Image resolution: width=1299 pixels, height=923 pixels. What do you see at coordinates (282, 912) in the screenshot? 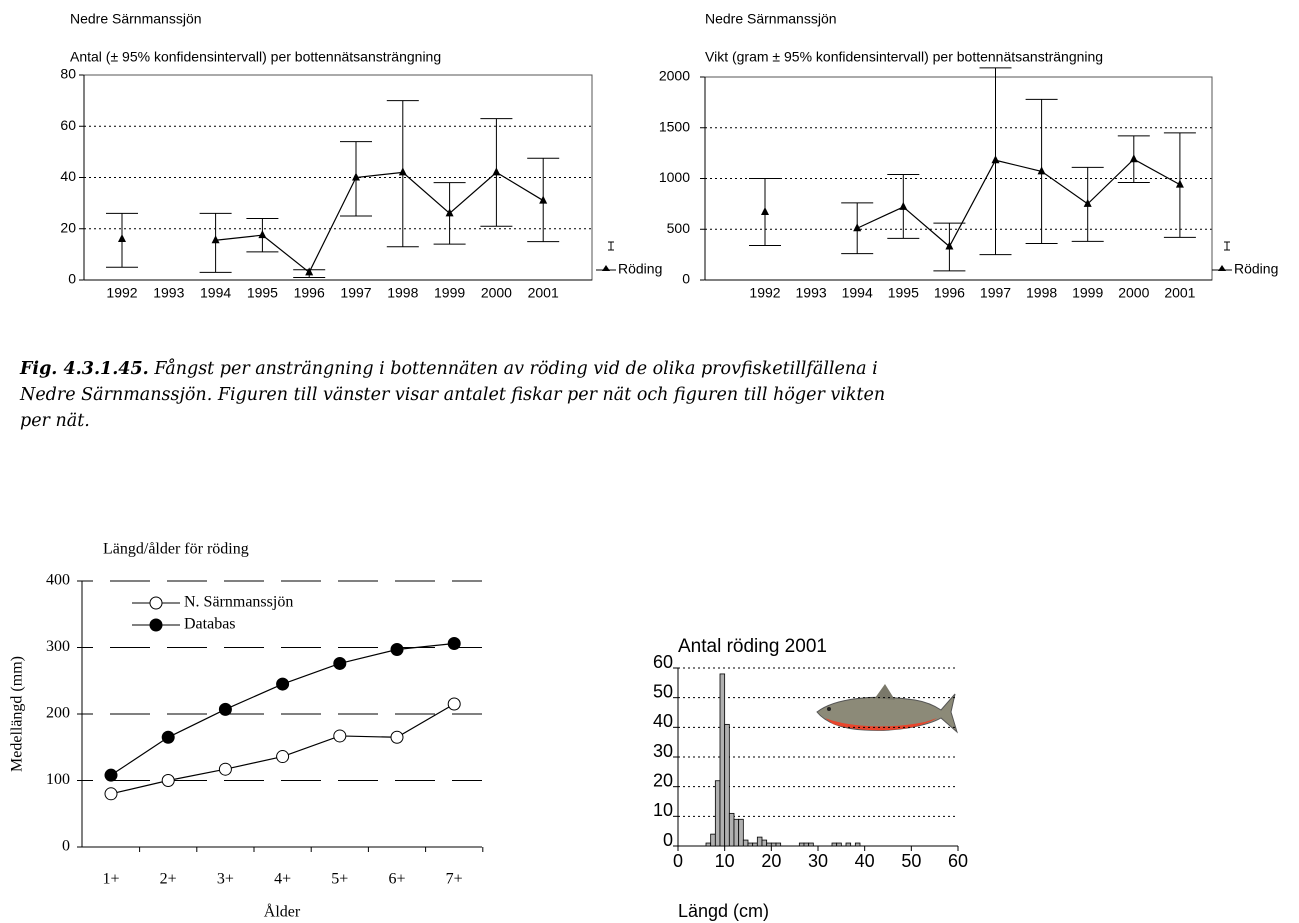
I see `x-axis-label: Ålder` at bounding box center [282, 912].